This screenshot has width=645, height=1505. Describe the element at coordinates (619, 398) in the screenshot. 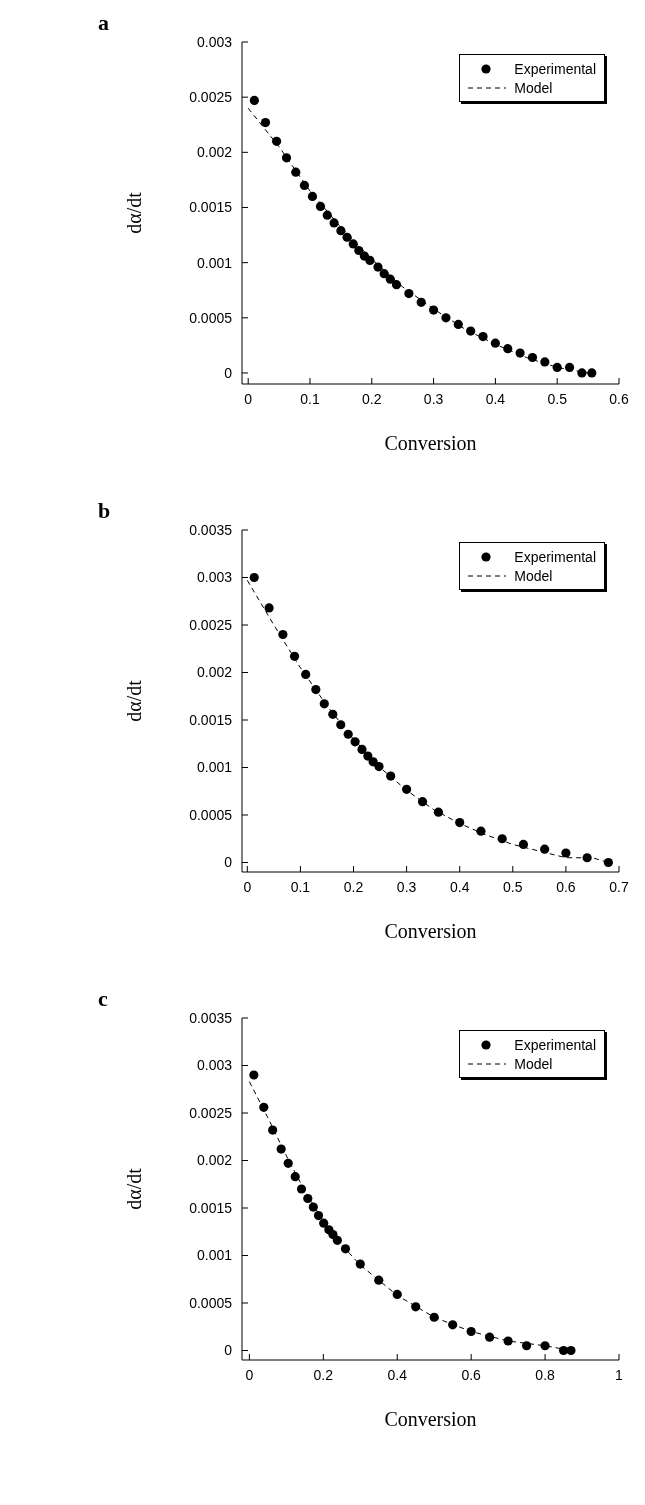

I see `x-tick-label: 0.6` at that location.